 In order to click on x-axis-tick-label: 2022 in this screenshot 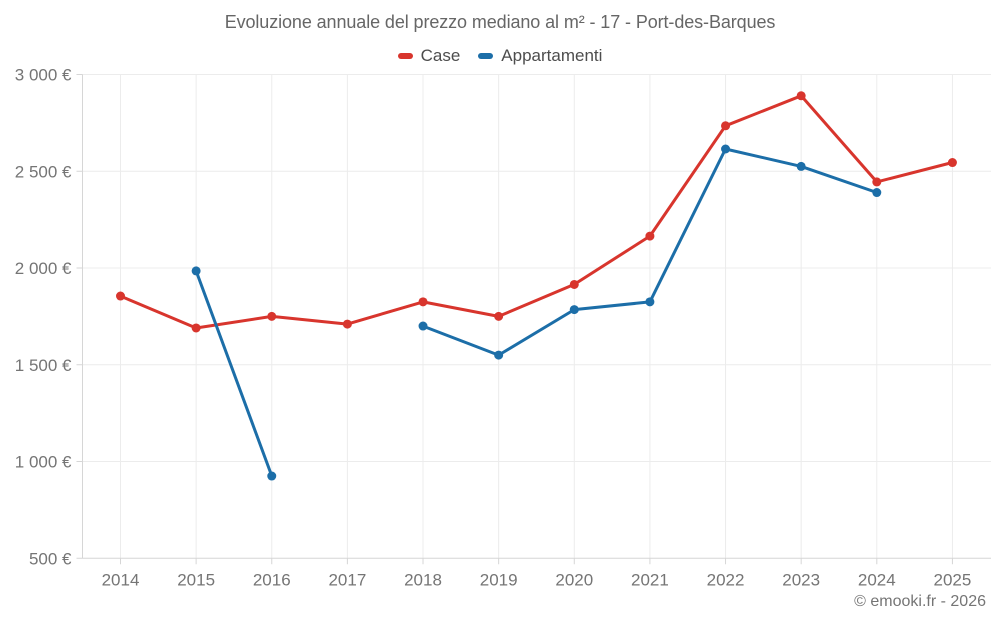, I will do `click(726, 579)`.